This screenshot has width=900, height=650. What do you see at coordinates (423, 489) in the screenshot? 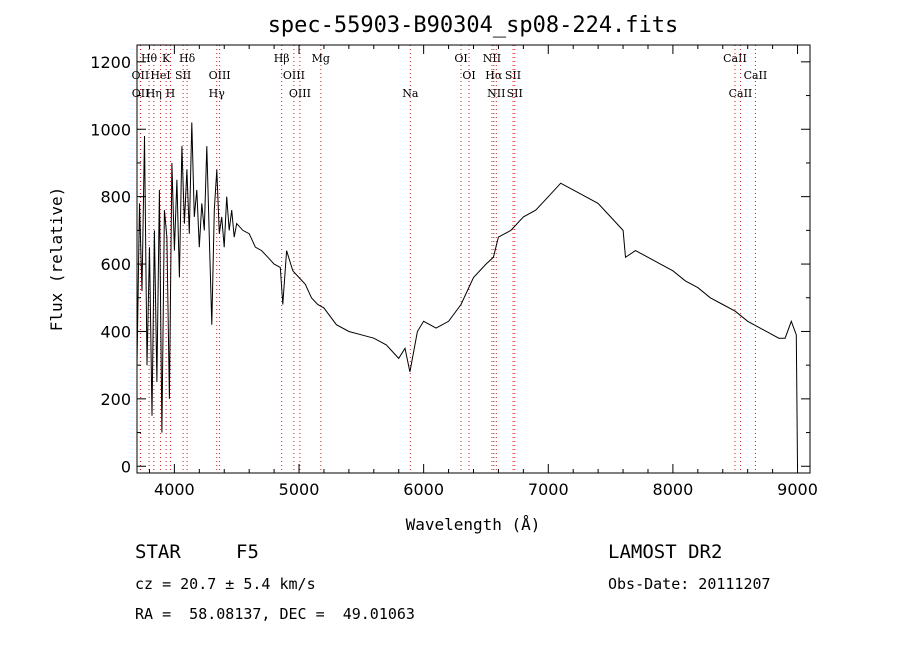
I see `x-tick-label: 6000` at bounding box center [423, 489].